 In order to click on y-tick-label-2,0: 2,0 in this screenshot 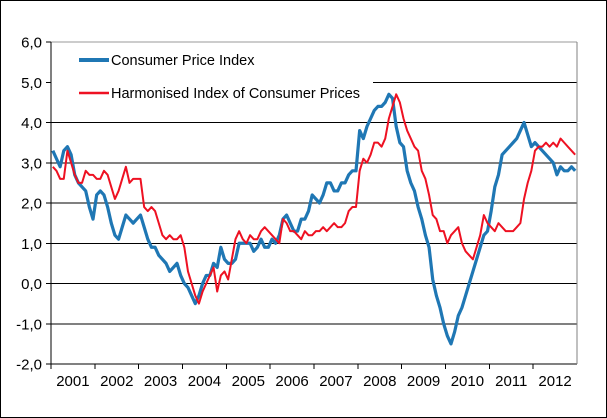, I will do `click(31, 204)`.